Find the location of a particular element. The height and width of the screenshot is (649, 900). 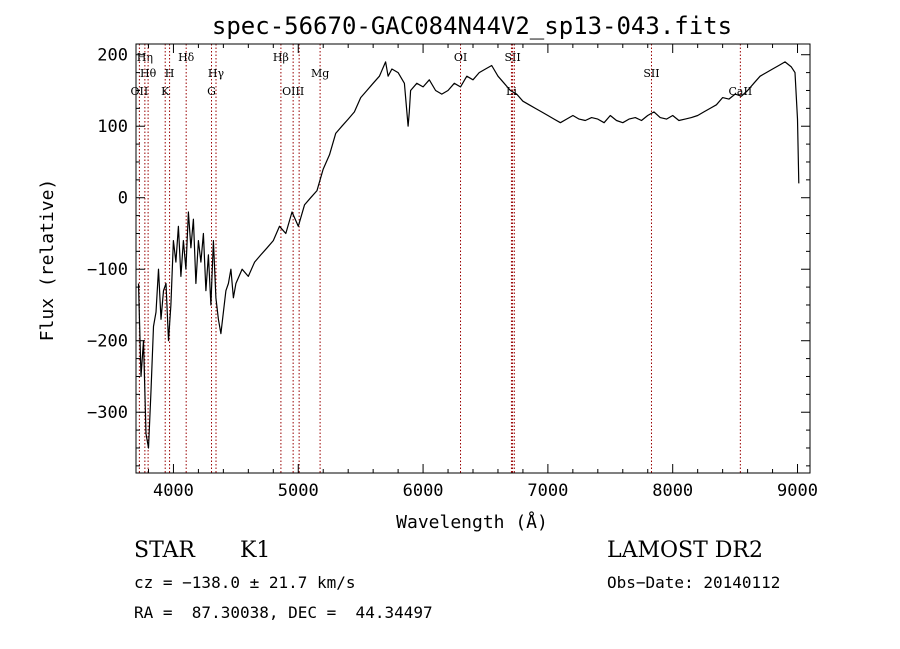

line-marker-label: OIII is located at coordinates (293, 91).